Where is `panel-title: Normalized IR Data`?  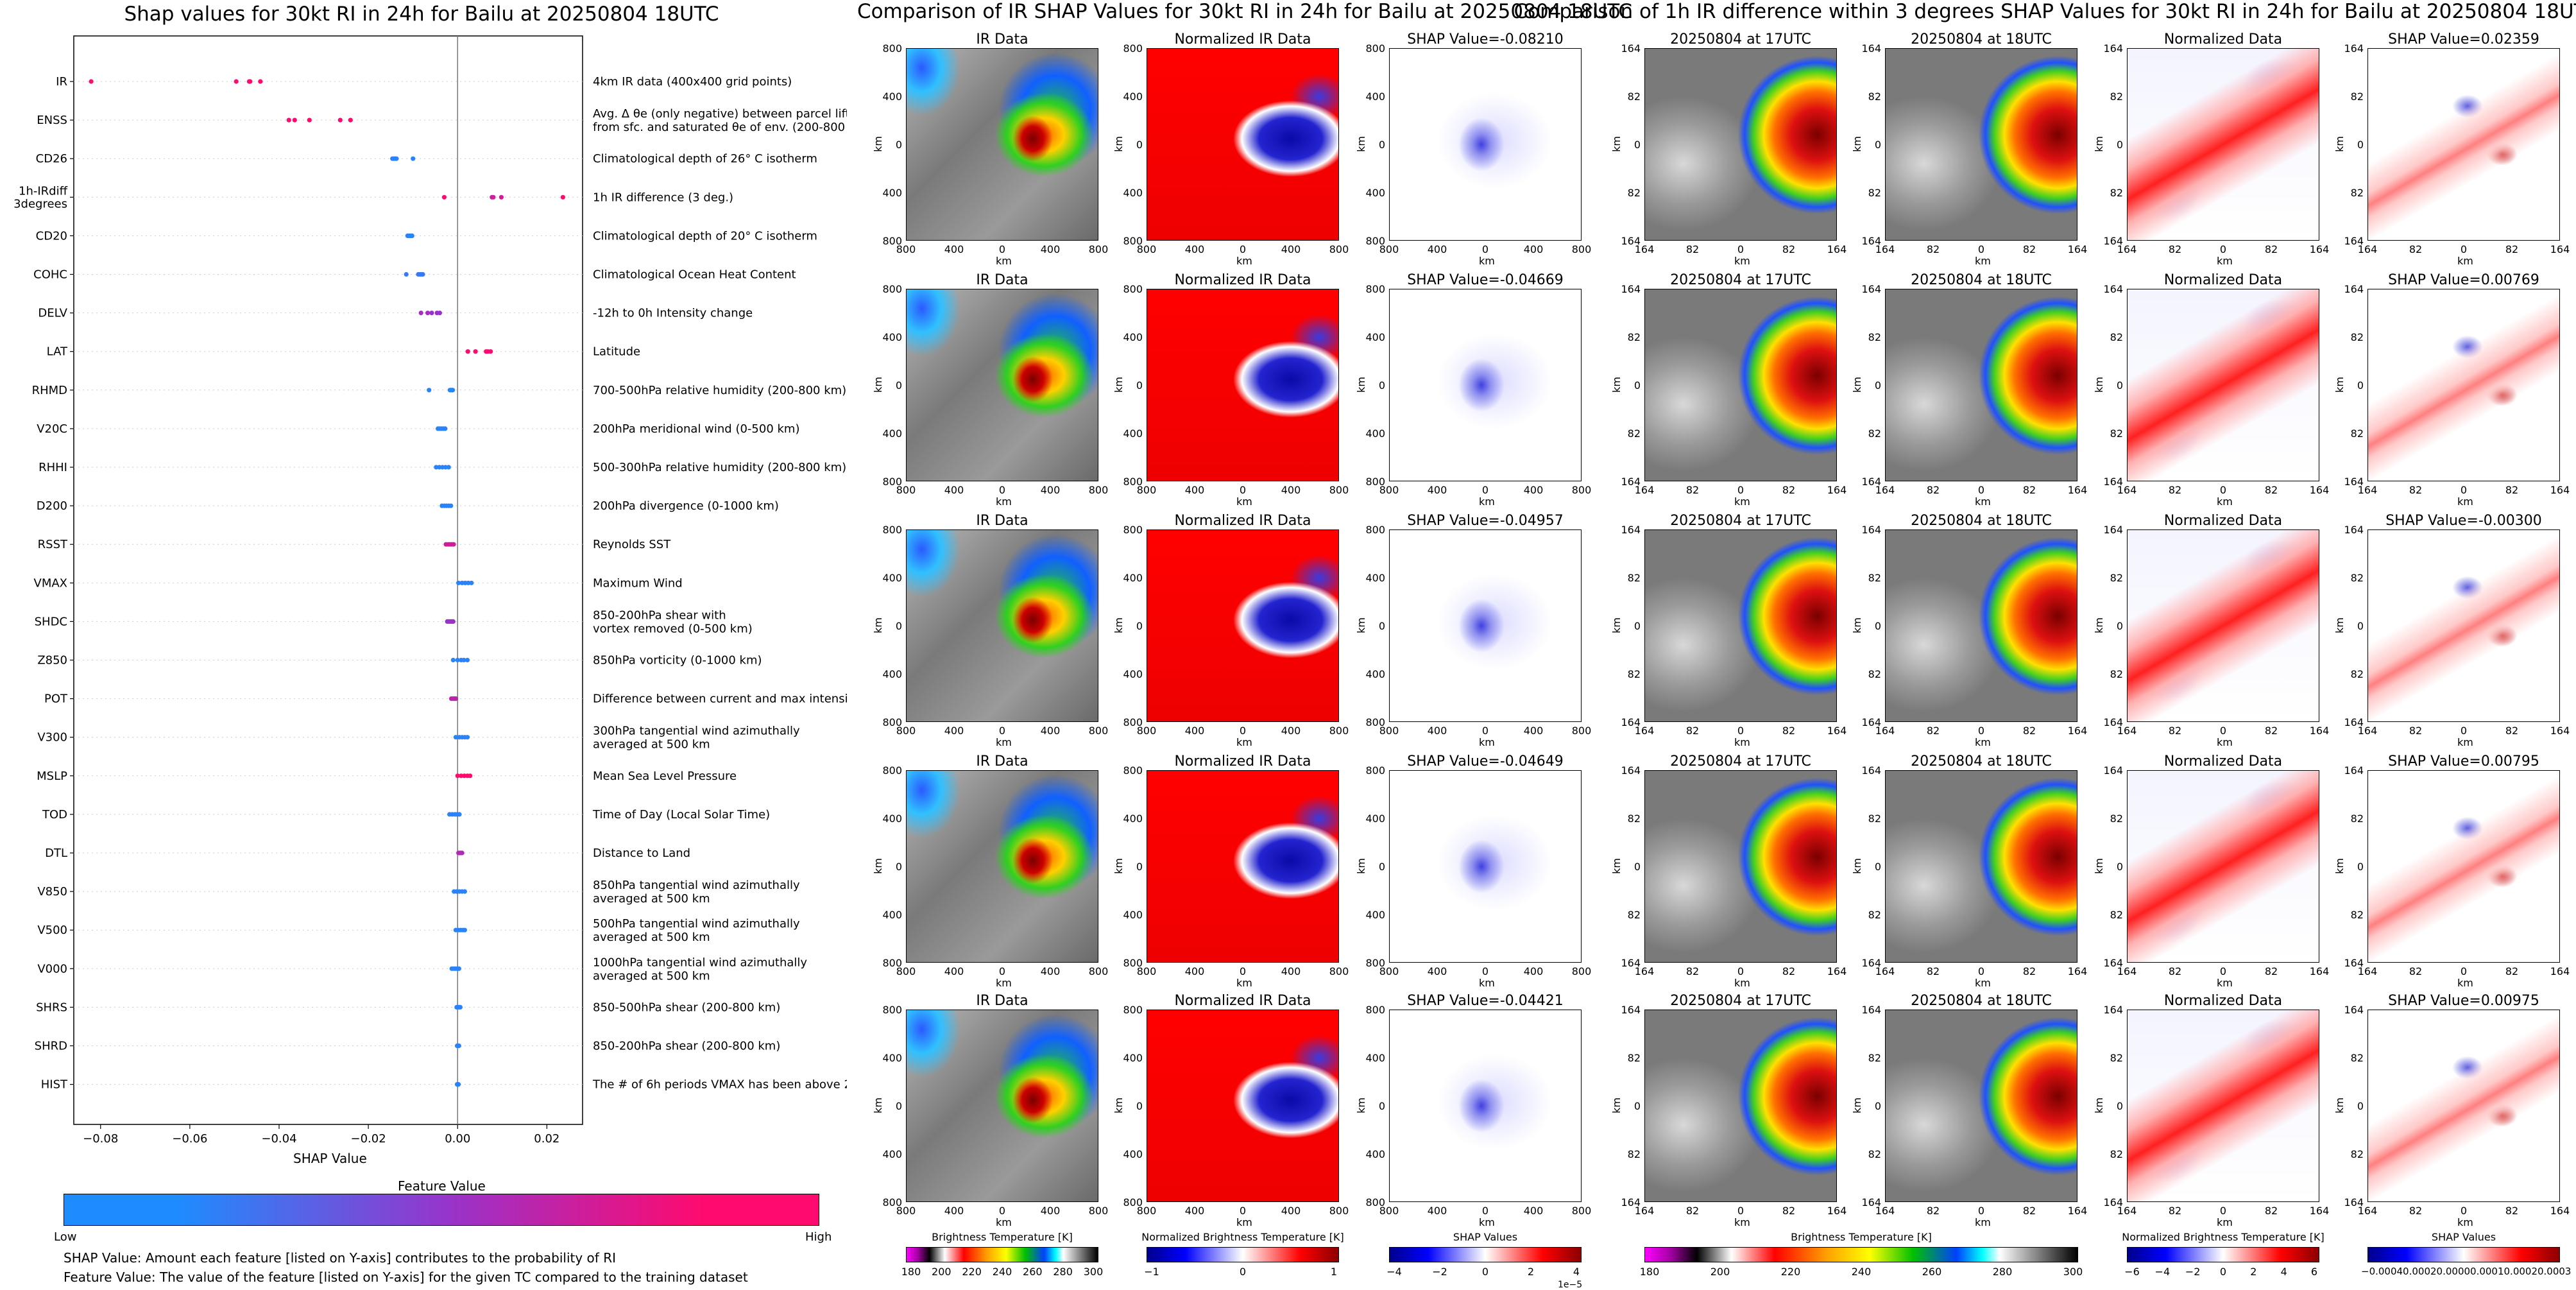
panel-title: Normalized IR Data is located at coordinates (1242, 39).